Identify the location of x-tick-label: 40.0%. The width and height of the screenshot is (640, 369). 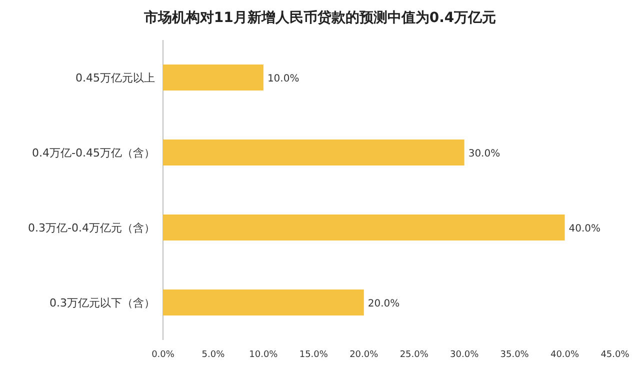
(565, 355).